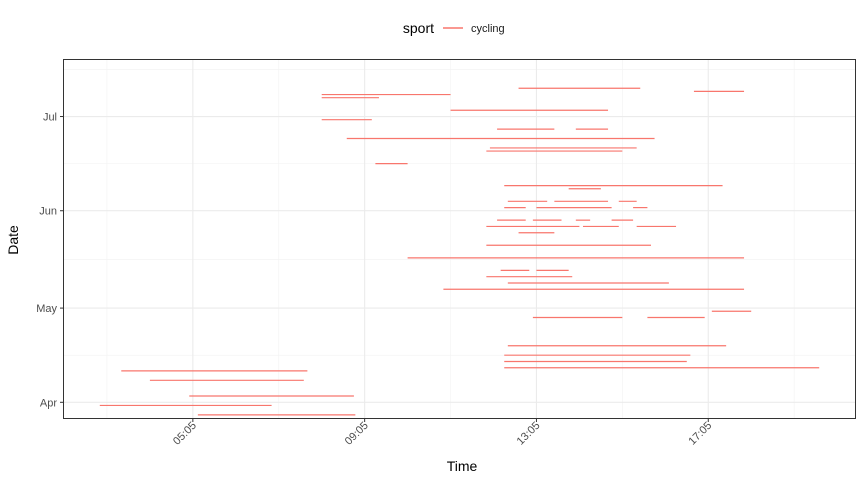 Image resolution: width=864 pixels, height=485 pixels. I want to click on y-axis: Apr May Jun Jul, so click(50, 260).